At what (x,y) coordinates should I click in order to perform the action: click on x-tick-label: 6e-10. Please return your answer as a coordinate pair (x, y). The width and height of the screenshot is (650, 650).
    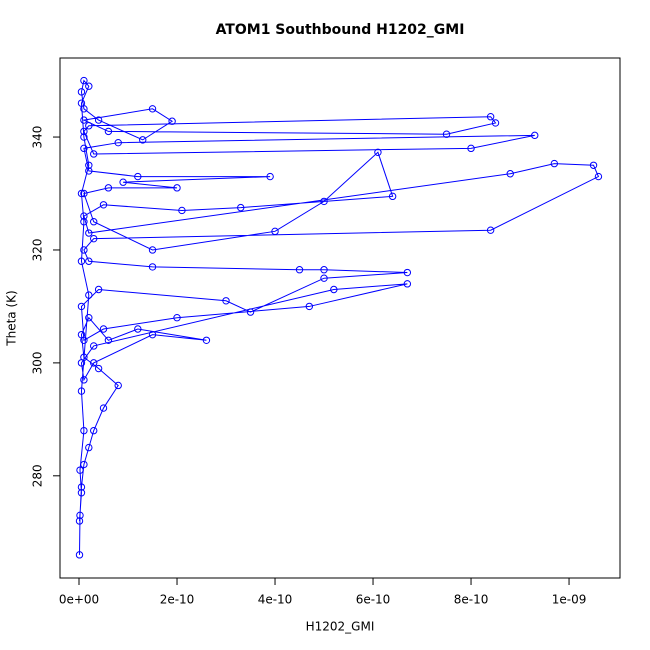
    Looking at the image, I should click on (373, 600).